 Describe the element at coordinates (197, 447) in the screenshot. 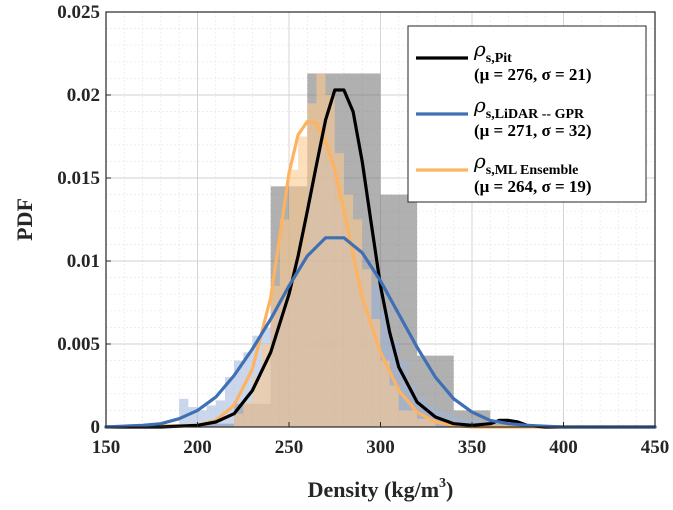

I see `x-tick-label: 200` at that location.